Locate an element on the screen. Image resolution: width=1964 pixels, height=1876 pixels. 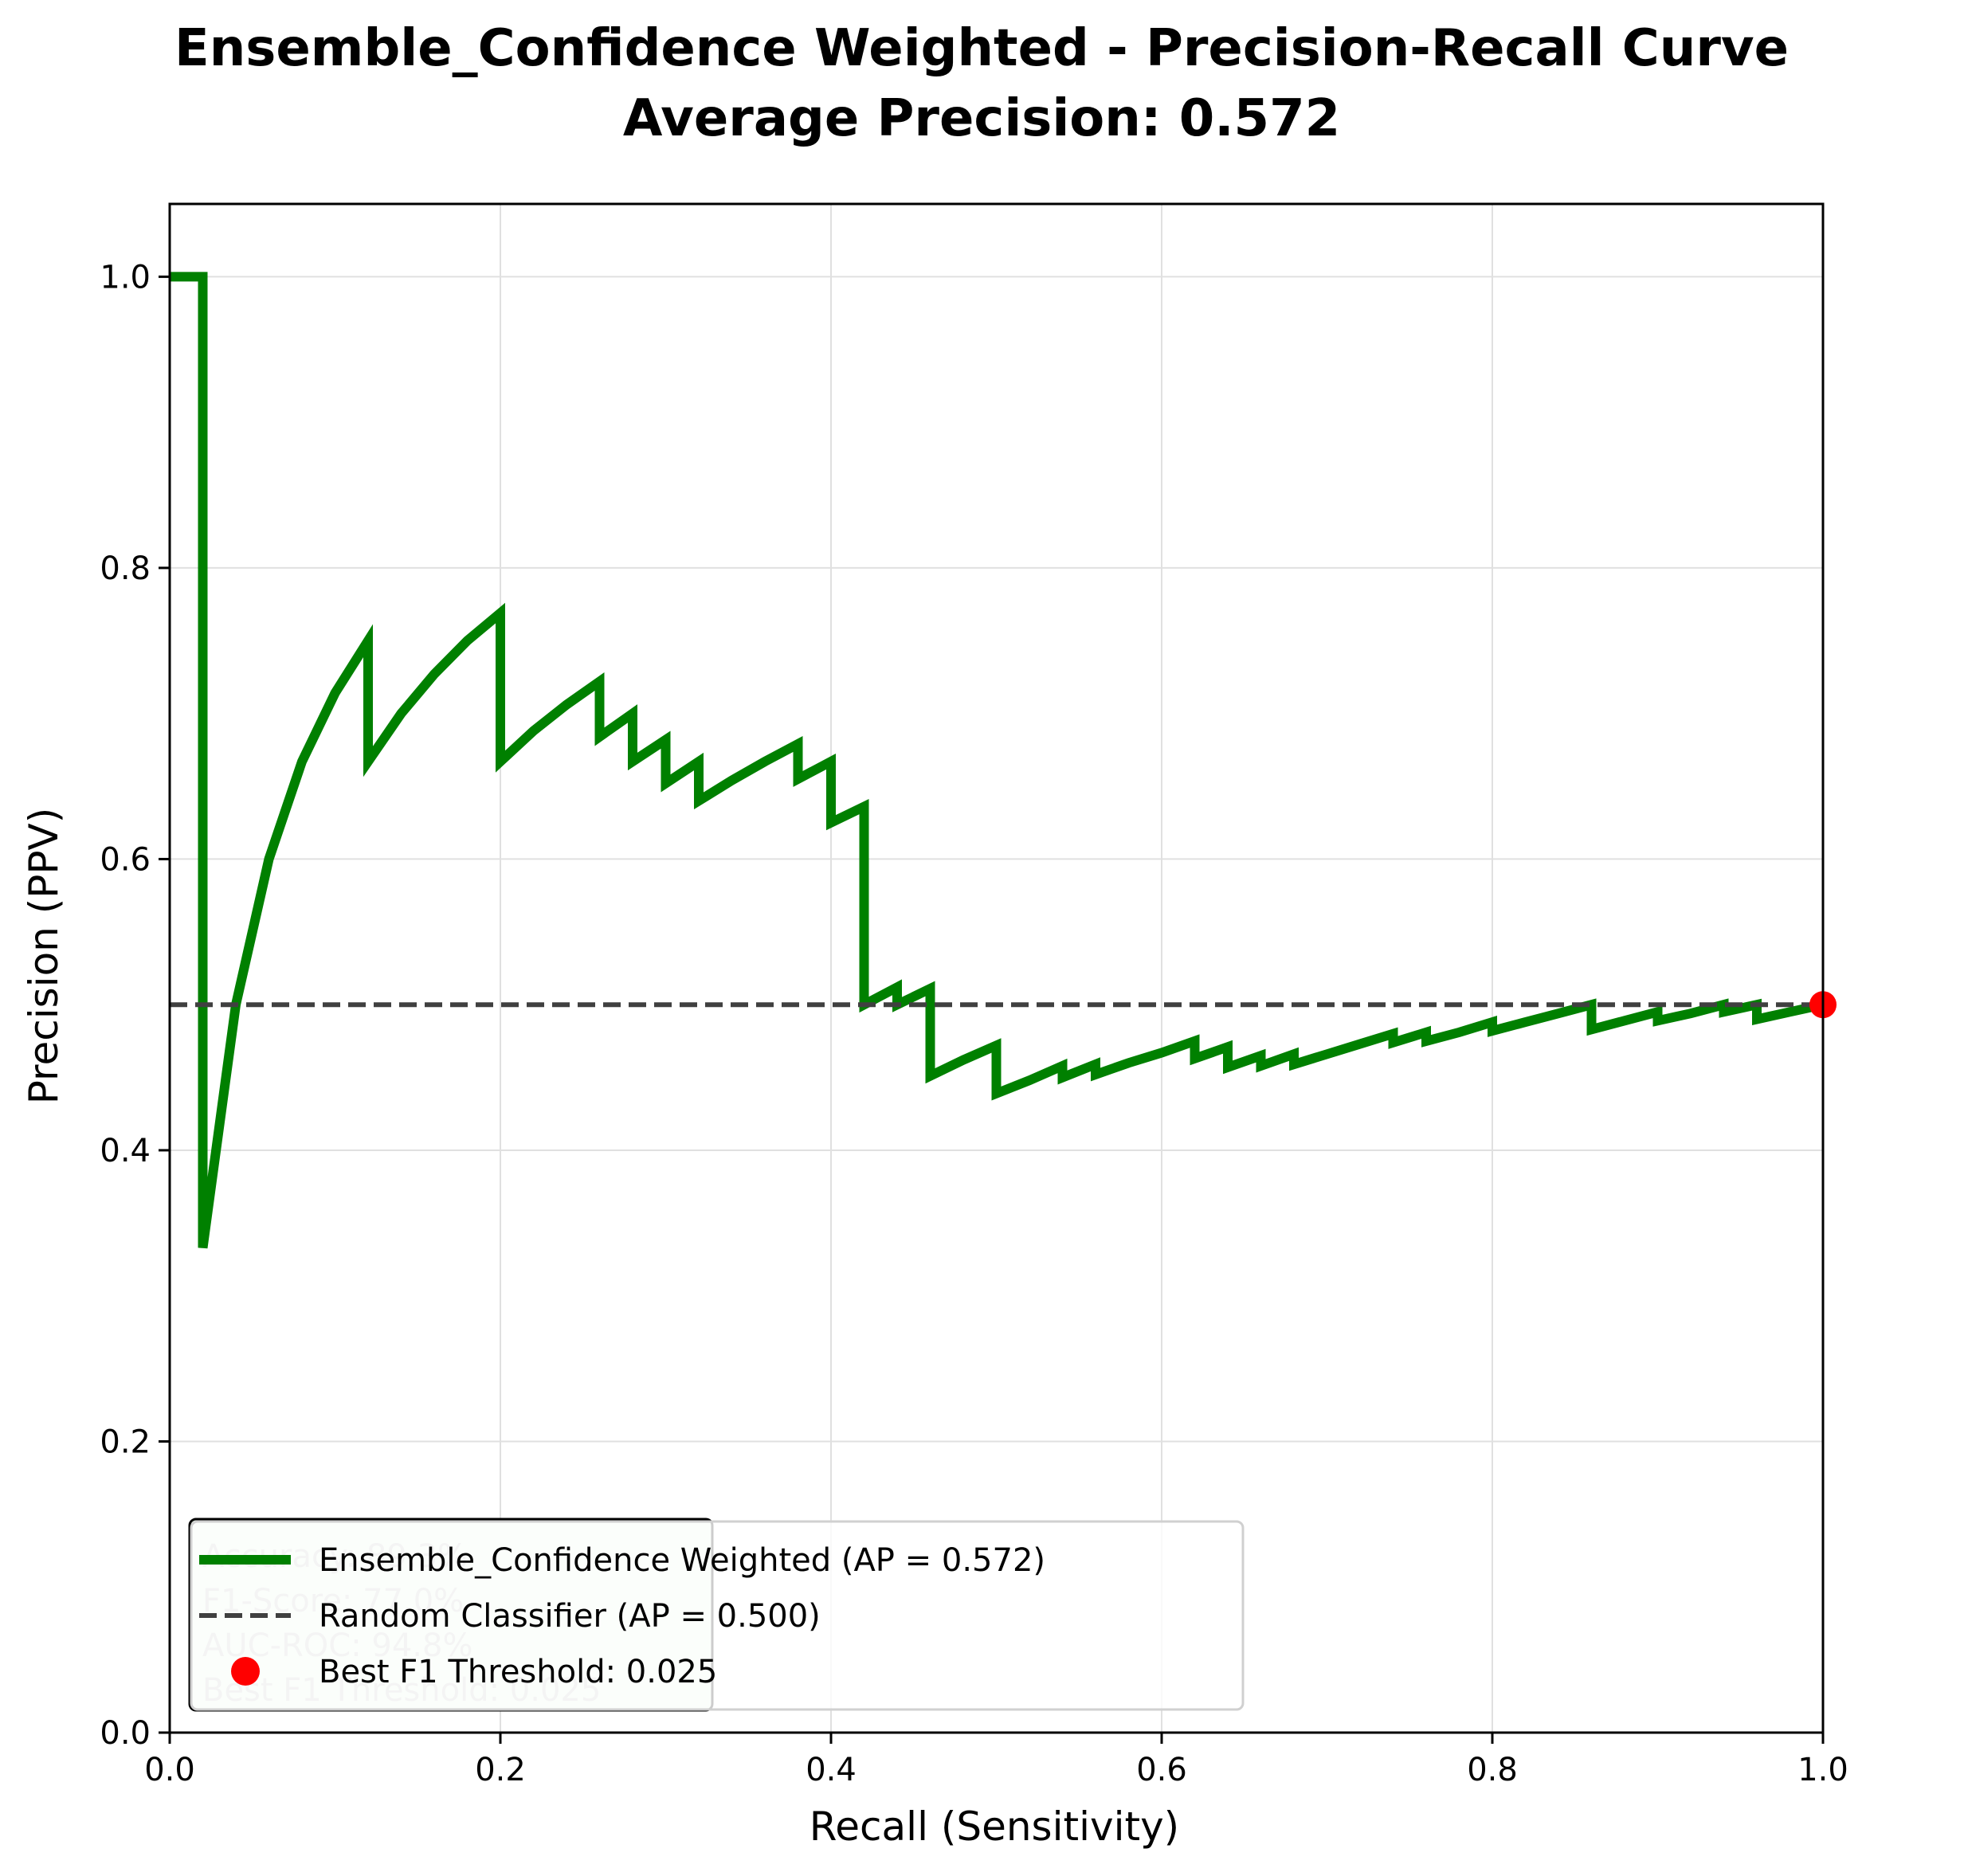
y-axis-label: Precision (PPV) is located at coordinates (44, 957).